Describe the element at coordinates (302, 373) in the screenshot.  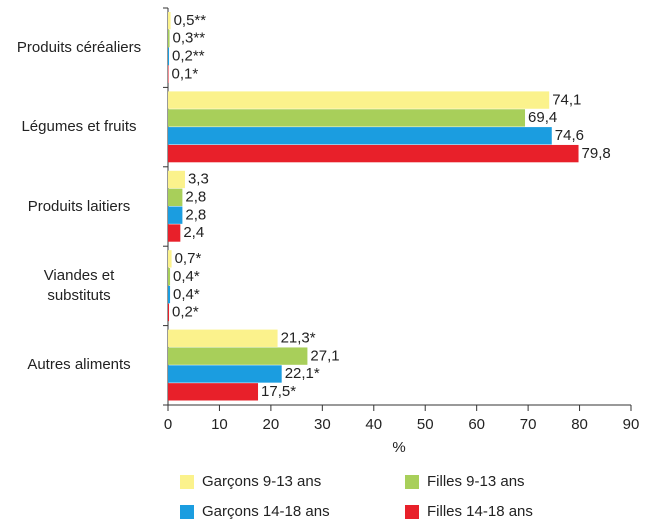
I see `value-label: 22,1*` at that location.